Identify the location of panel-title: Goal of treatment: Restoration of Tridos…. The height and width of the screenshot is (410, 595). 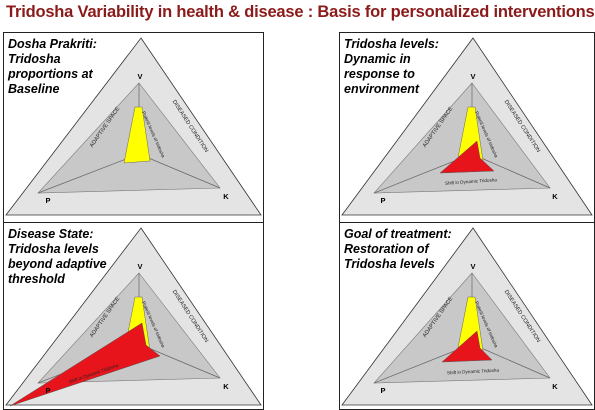
(398, 249).